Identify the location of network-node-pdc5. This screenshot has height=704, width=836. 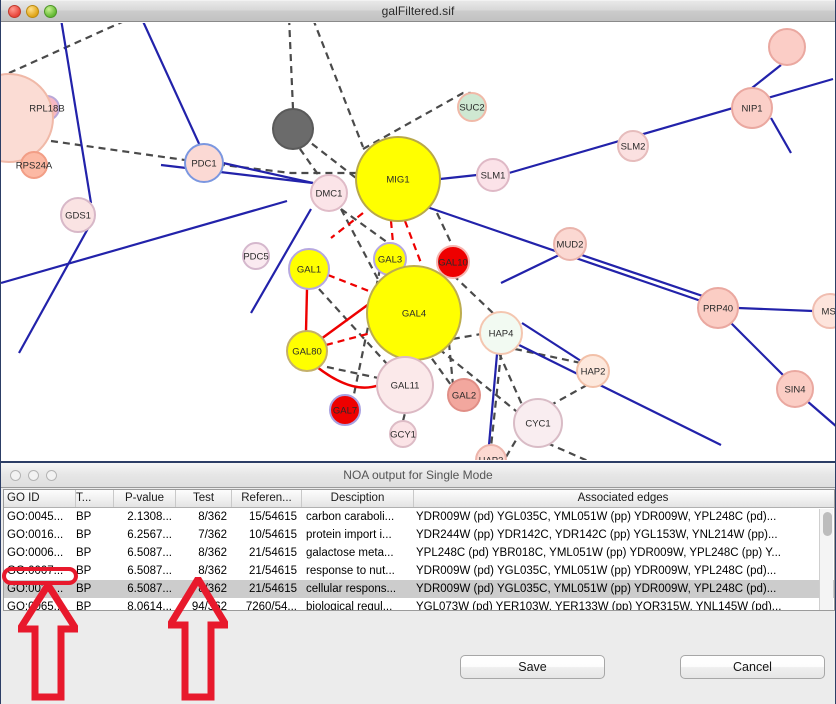
(256, 256).